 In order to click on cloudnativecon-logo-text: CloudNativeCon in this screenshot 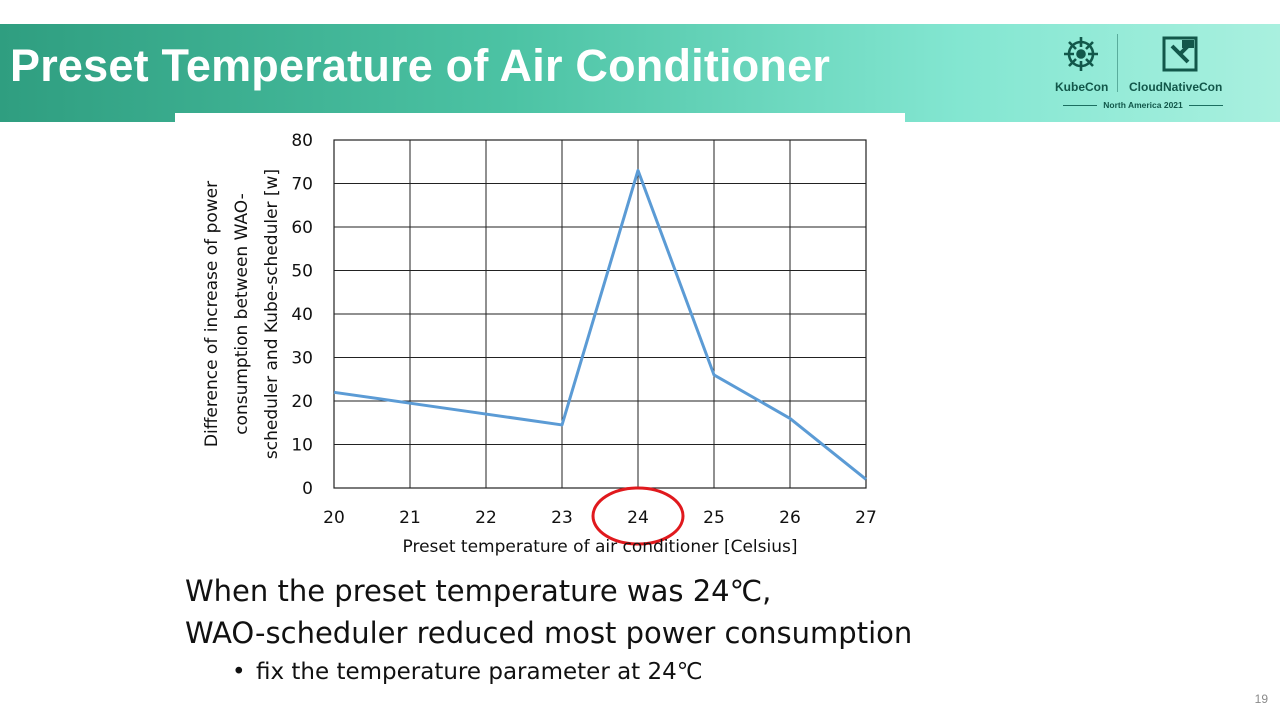, I will do `click(1176, 87)`.